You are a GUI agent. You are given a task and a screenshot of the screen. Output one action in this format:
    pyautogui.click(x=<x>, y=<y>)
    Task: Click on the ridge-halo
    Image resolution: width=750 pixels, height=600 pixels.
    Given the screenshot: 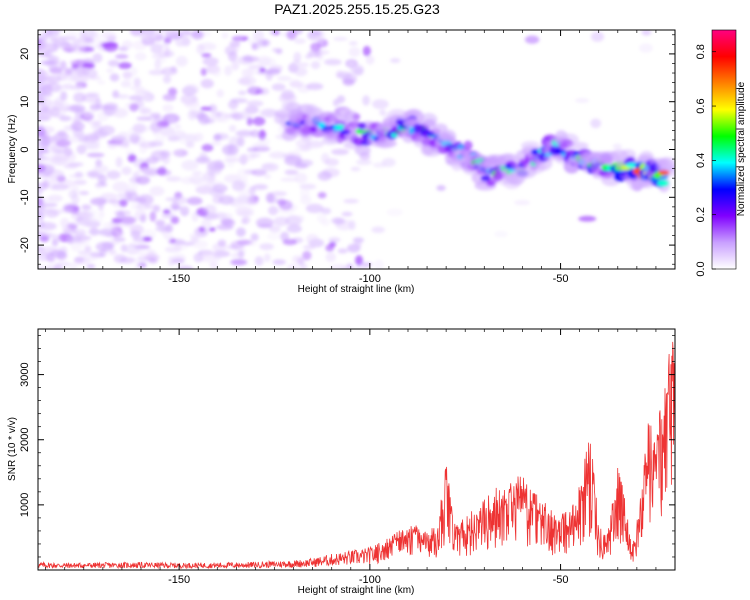 What is the action you would take?
    pyautogui.click(x=384, y=143)
    